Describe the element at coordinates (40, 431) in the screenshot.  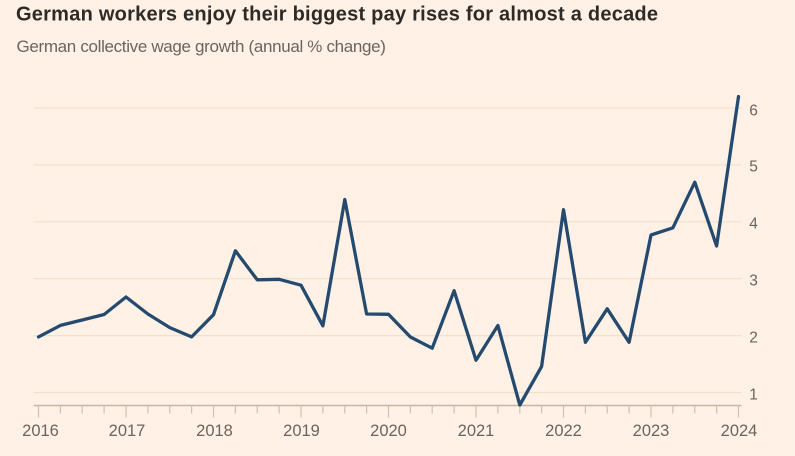
I see `svg-text: 2016` at that location.